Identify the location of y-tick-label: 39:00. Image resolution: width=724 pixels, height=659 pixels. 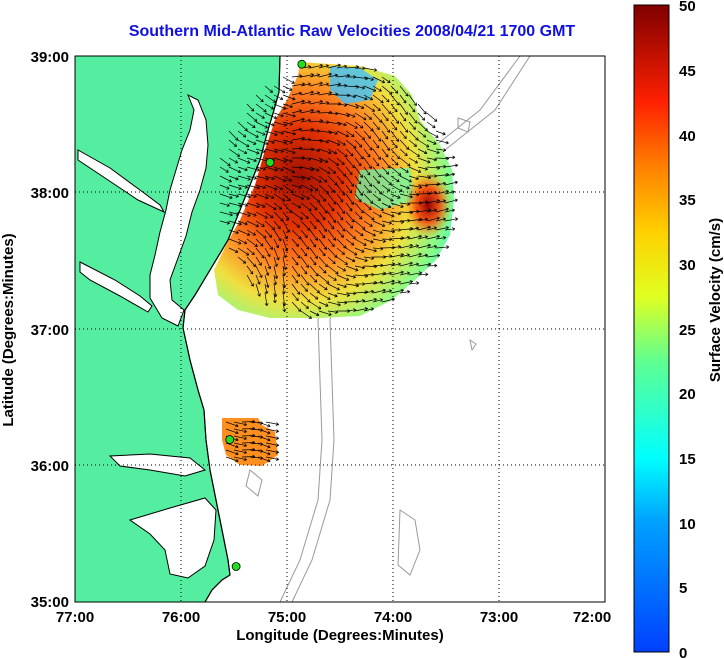
(50, 57).